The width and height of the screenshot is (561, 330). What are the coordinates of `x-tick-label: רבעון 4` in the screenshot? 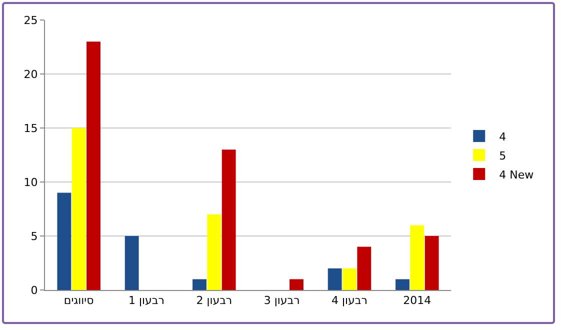 It's located at (350, 301).